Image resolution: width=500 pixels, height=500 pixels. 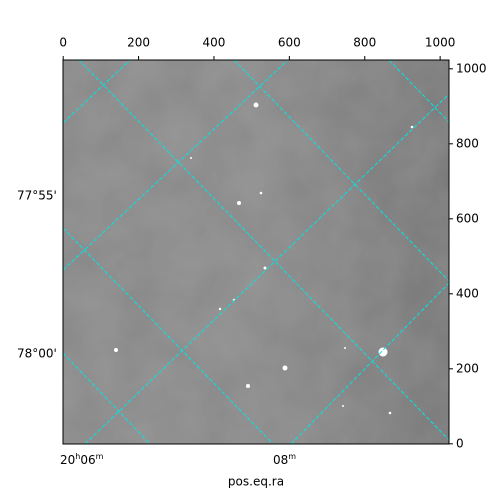 What do you see at coordinates (364, 43) in the screenshot?
I see `x-tick-label: 800` at bounding box center [364, 43].